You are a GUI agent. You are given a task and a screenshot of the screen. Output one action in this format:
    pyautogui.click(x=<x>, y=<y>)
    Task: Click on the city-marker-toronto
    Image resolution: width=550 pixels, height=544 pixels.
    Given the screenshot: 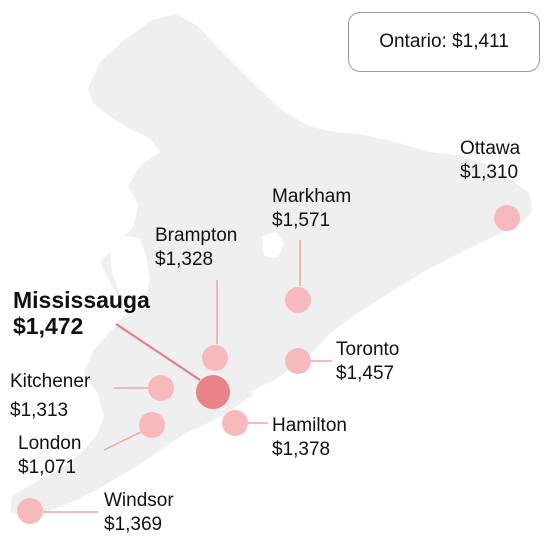 What is the action you would take?
    pyautogui.click(x=298, y=361)
    